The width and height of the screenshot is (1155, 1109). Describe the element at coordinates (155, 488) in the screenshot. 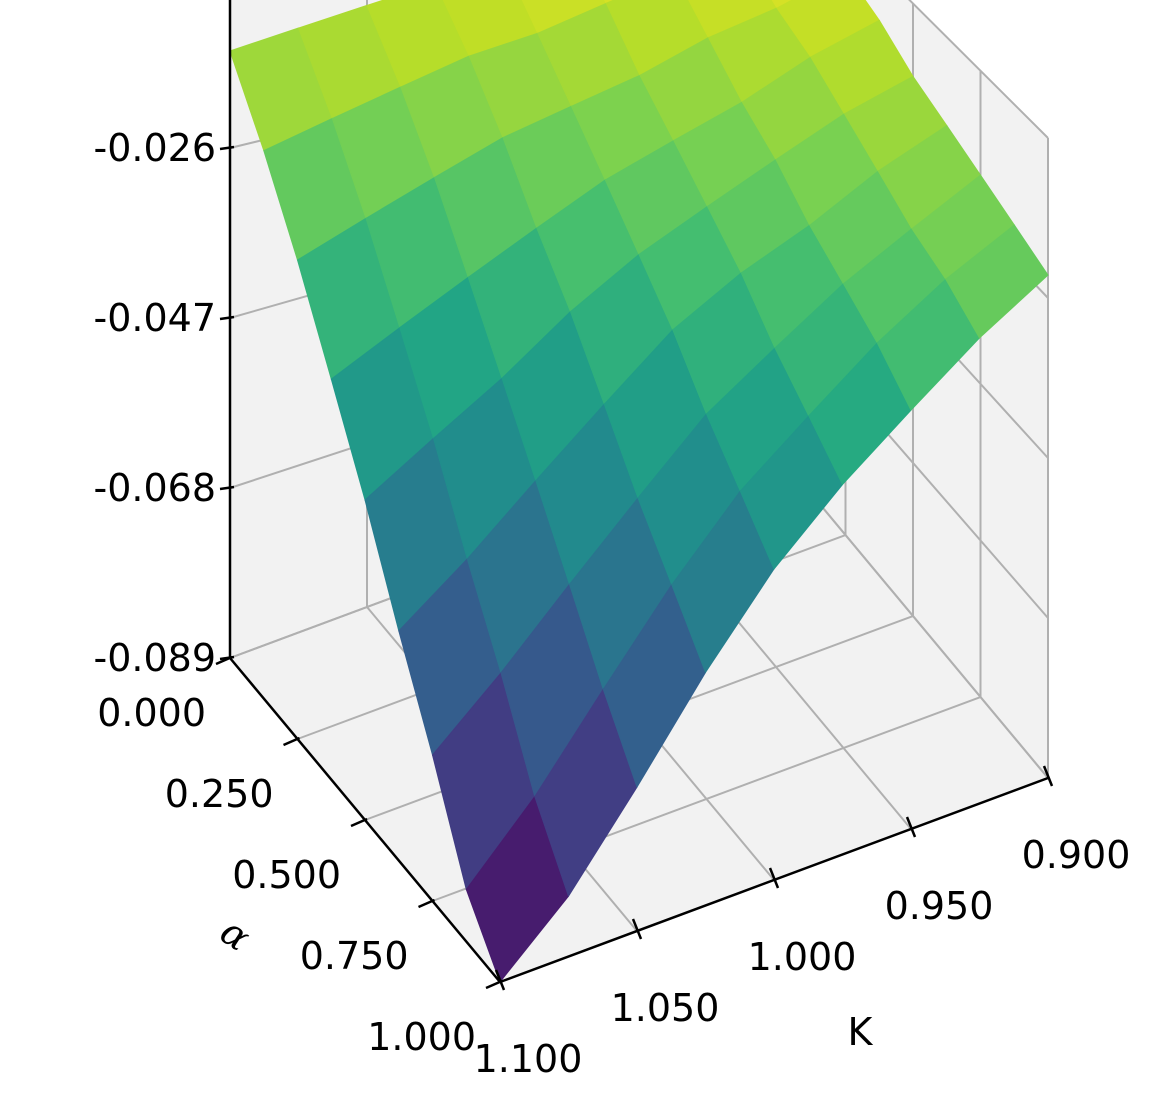

I see `z-tick-label: -0.068` at that location.